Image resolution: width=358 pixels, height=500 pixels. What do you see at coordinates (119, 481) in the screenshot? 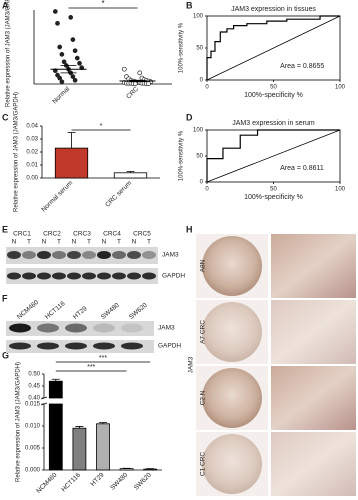
I see `x-tick-label: SW480` at bounding box center [119, 481].